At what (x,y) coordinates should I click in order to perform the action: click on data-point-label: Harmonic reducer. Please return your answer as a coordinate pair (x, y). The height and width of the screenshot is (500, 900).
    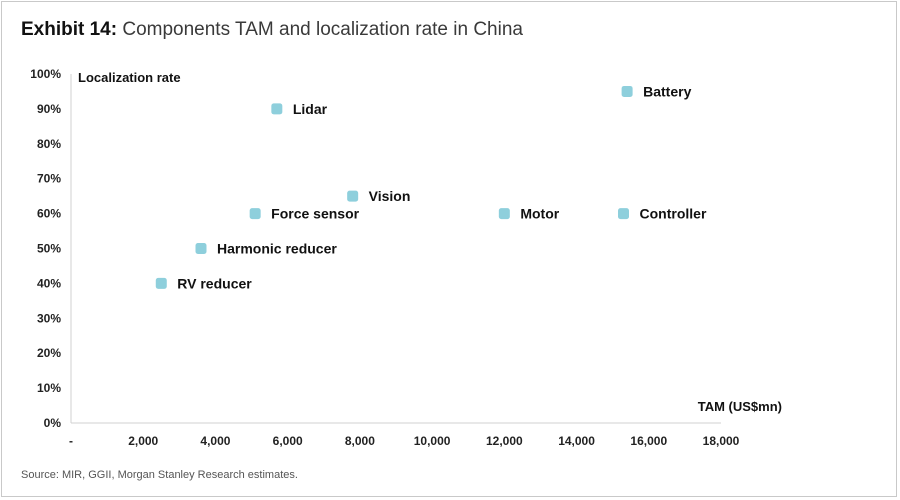
    Looking at the image, I should click on (277, 249).